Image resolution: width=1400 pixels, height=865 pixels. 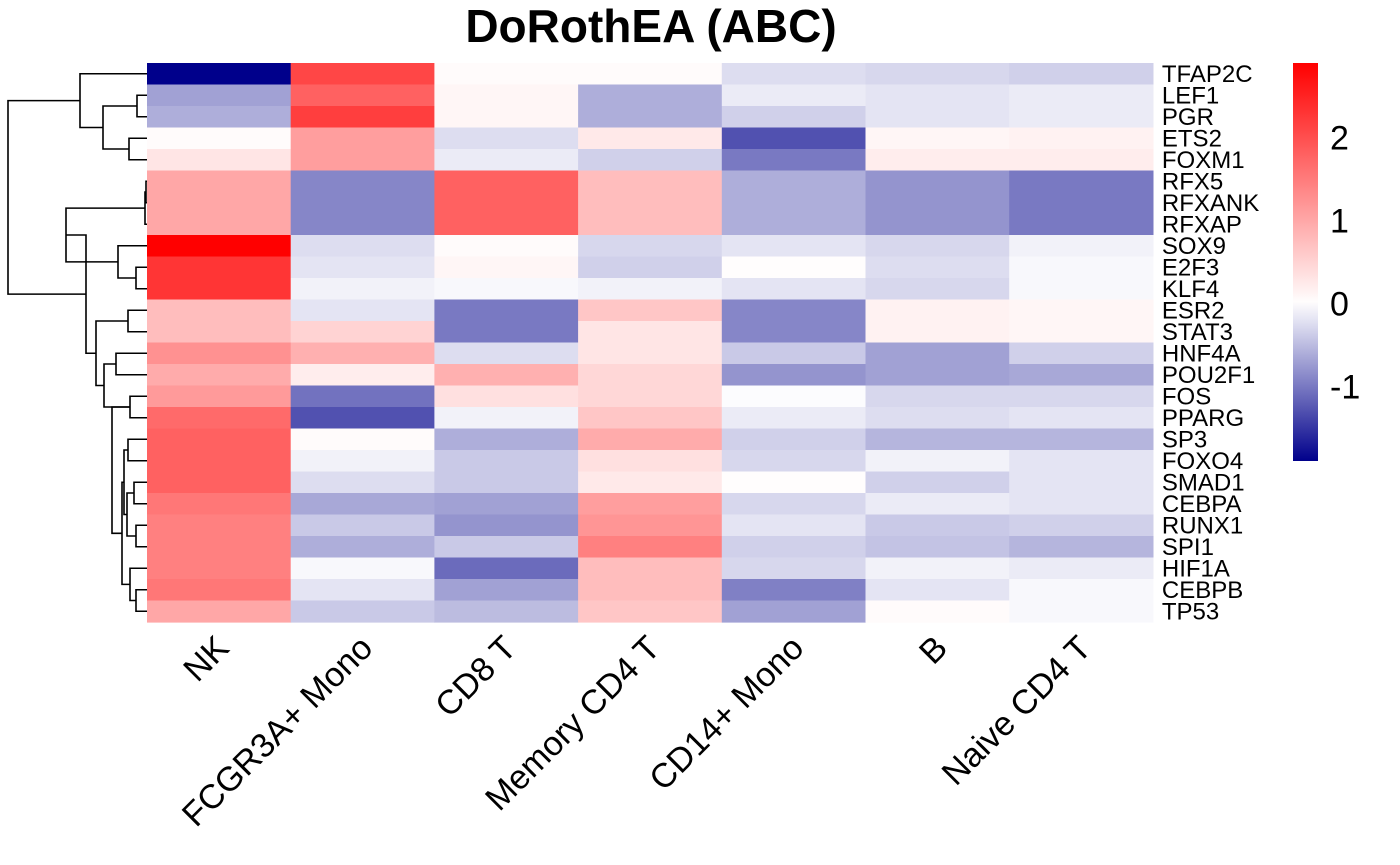 What do you see at coordinates (1305, 262) in the screenshot?
I see `legend-color-bar` at bounding box center [1305, 262].